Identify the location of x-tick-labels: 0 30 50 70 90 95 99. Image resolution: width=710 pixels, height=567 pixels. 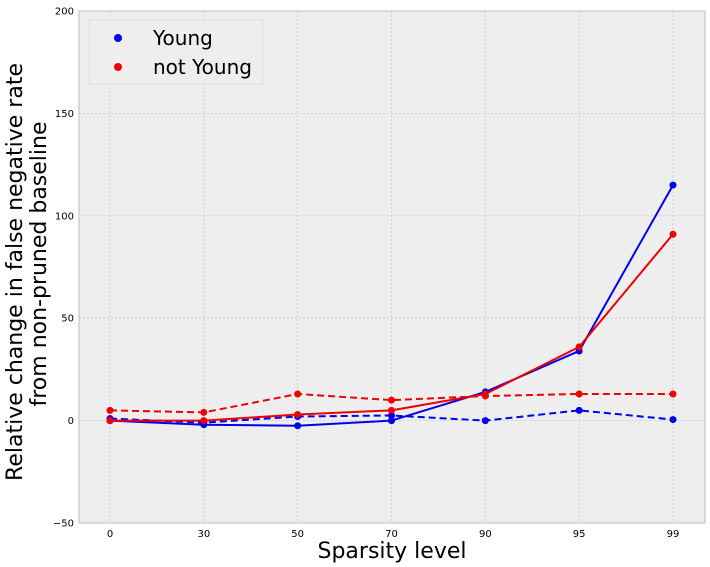
(393, 534).